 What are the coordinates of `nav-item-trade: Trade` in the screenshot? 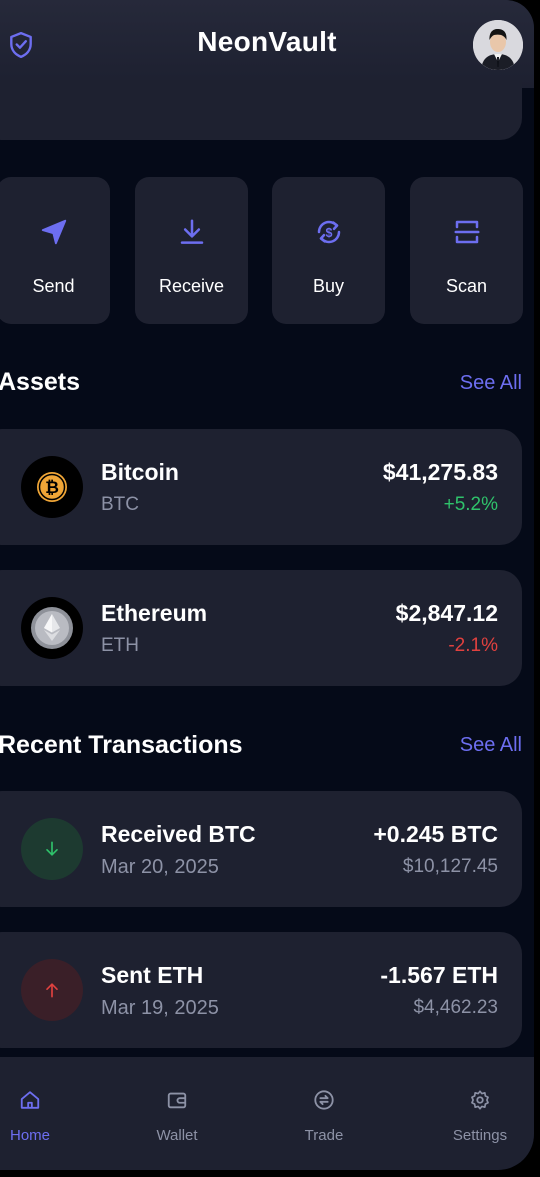 It's located at (324, 1113).